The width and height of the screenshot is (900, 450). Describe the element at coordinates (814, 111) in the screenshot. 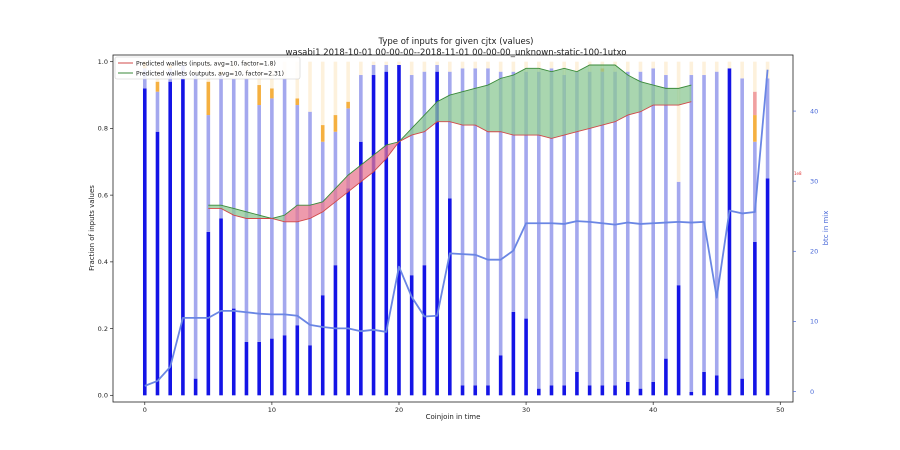

I see `y2-tick-label-4: 40` at that location.